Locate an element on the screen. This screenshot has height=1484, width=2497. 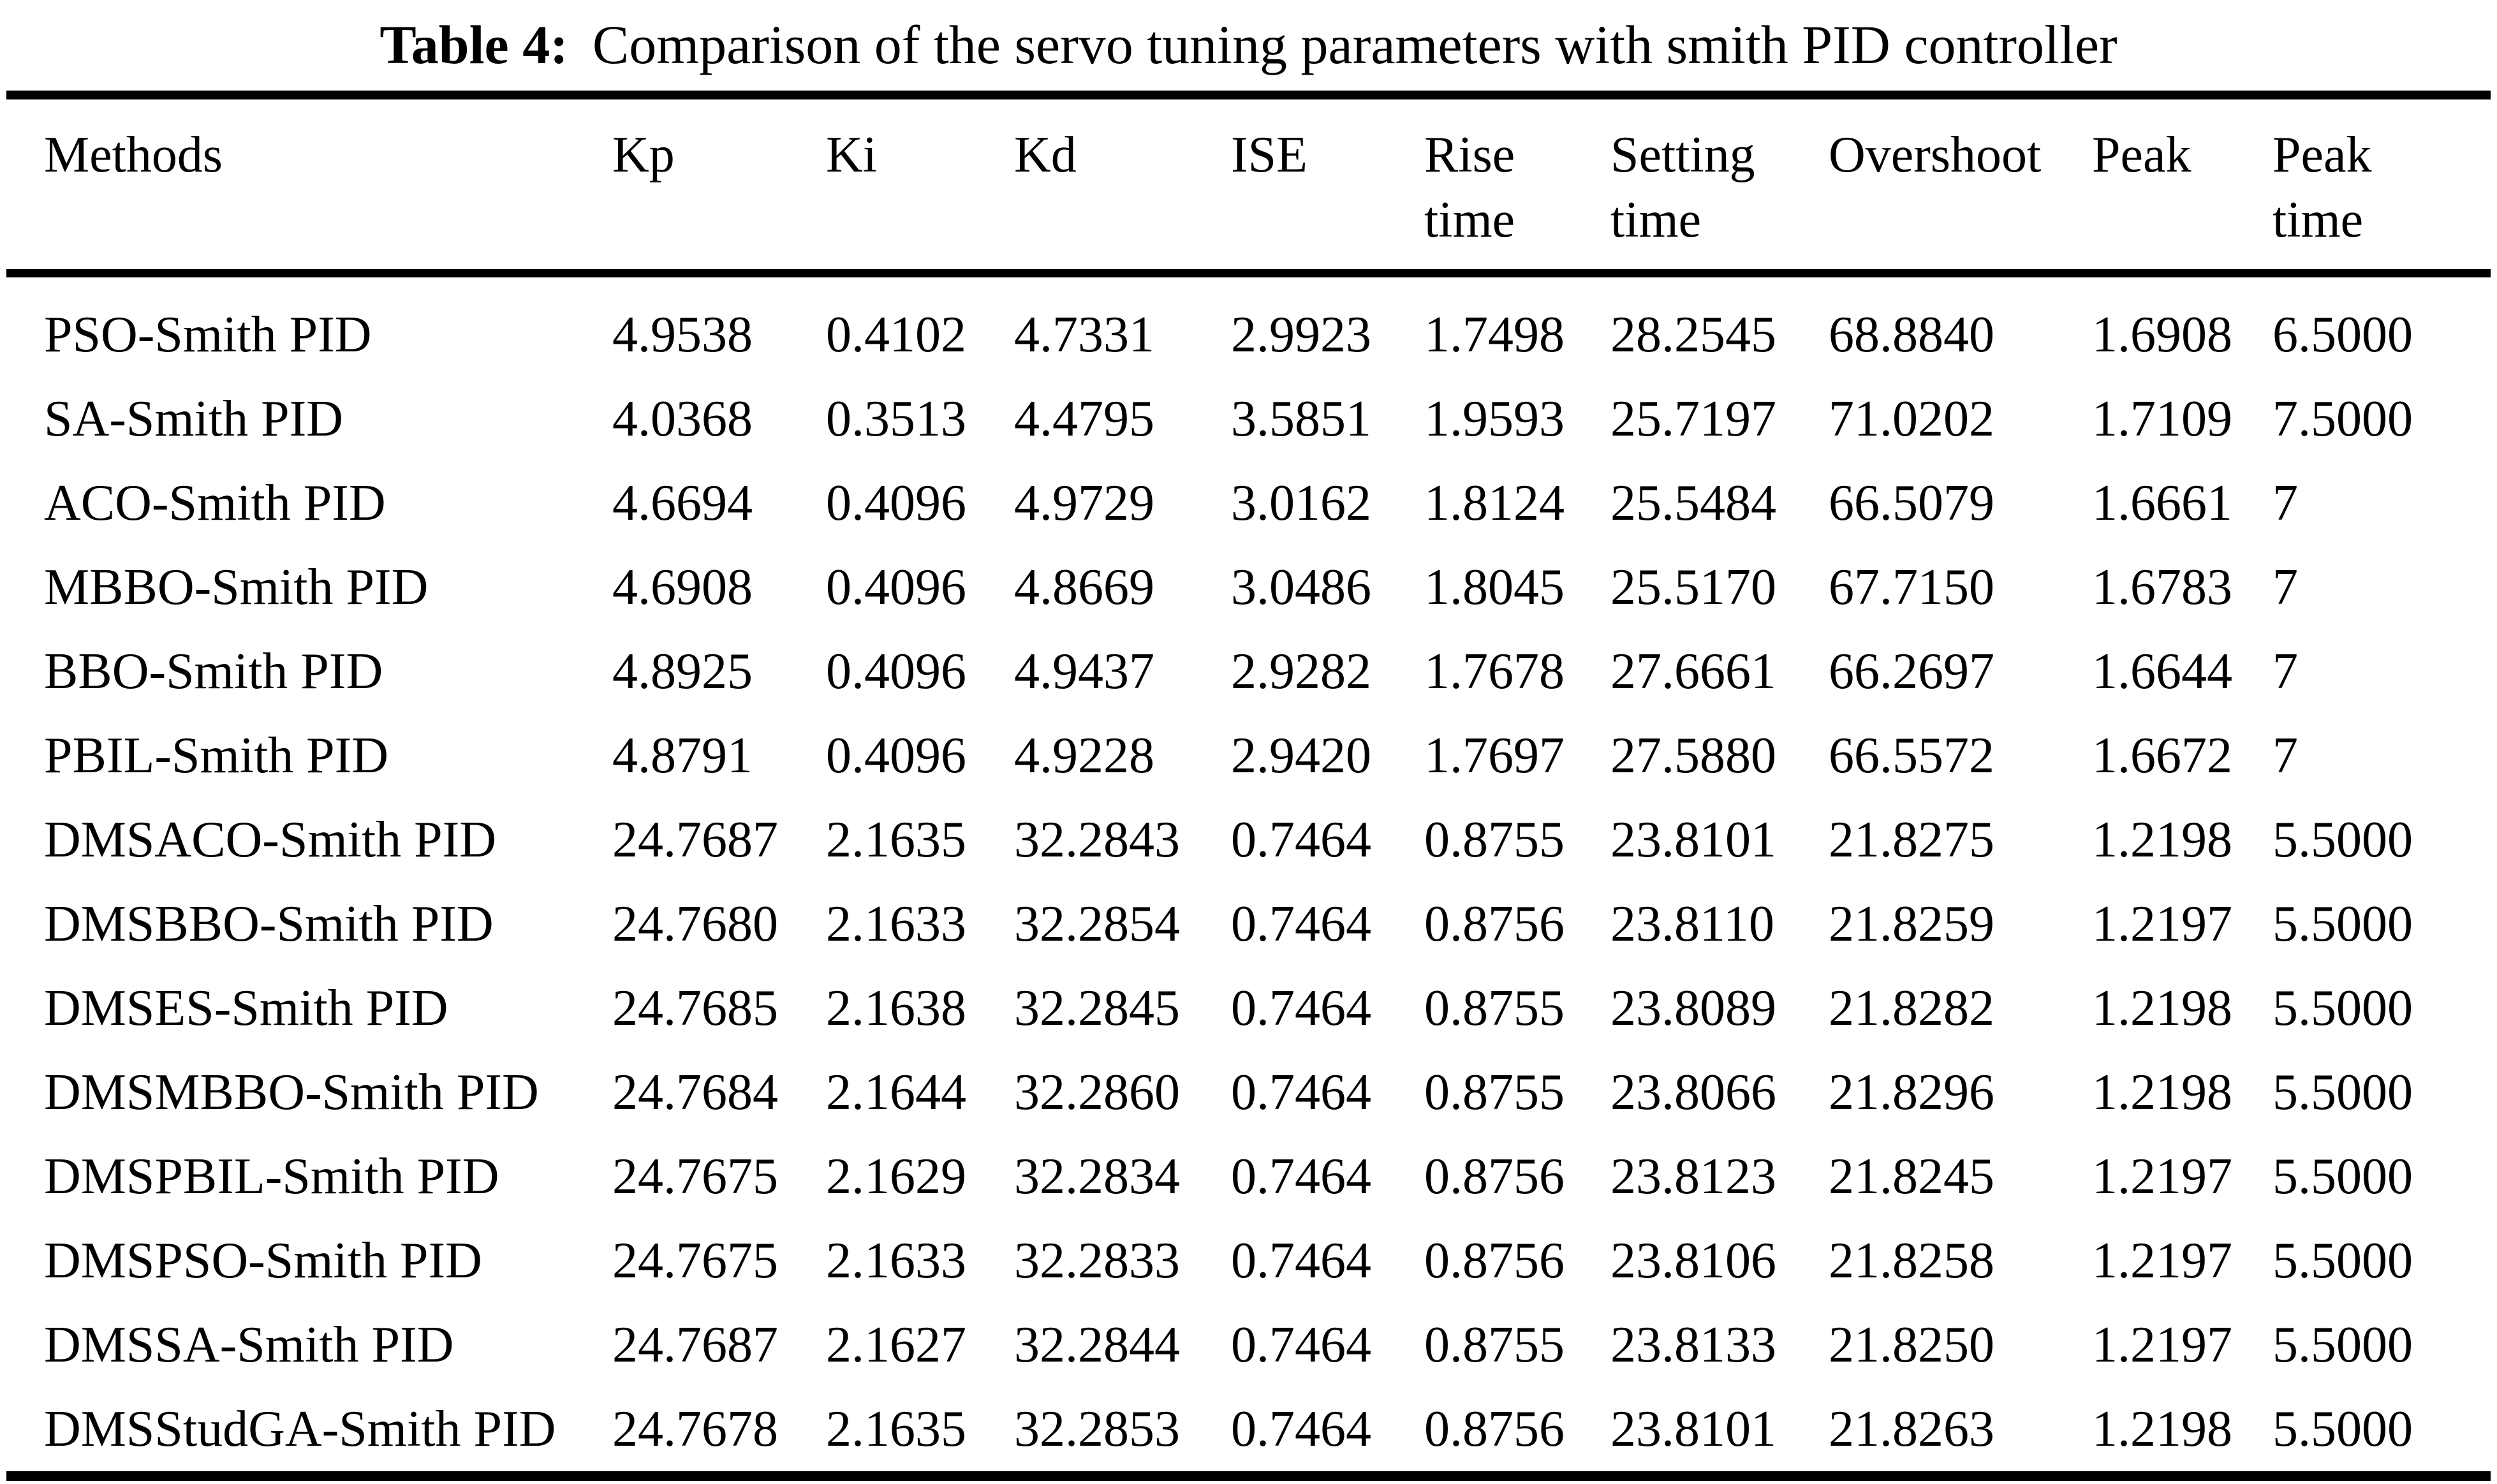
cell-overshoot: 66.2697 is located at coordinates (1911, 671).